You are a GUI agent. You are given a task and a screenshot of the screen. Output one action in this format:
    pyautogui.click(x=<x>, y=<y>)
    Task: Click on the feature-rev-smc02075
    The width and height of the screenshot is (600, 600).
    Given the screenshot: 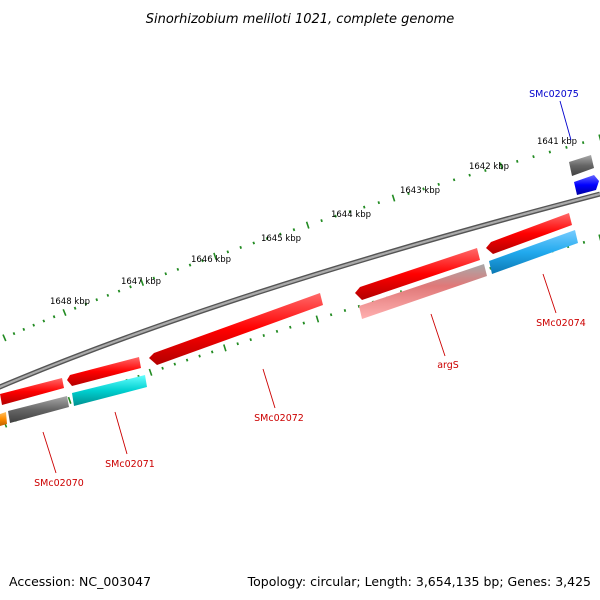 What is the action you would take?
    pyautogui.click(x=586, y=185)
    